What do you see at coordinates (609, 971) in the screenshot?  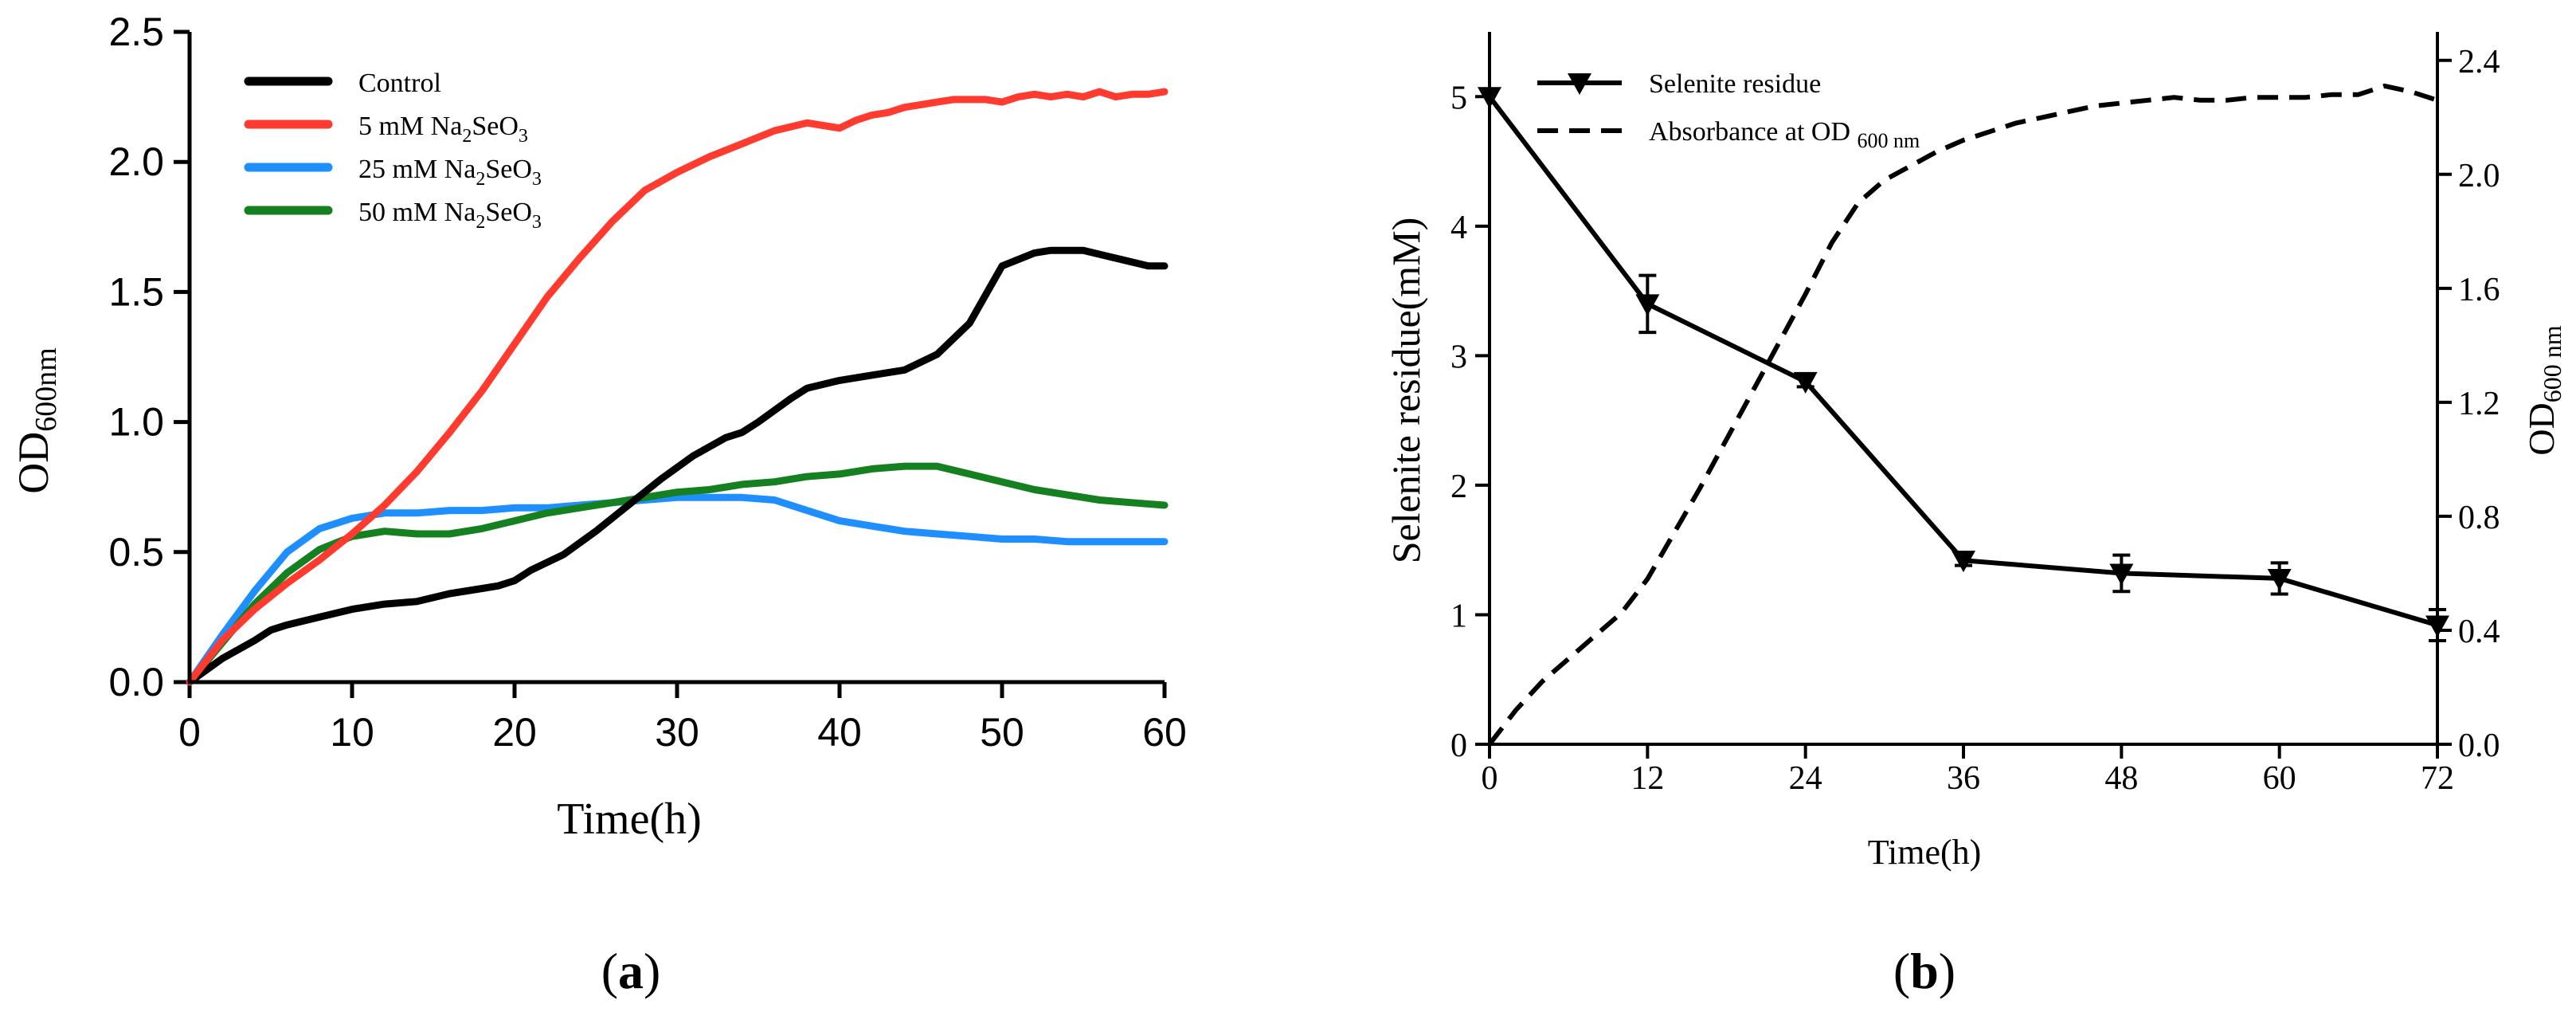 I see `panel-label-a-open: (` at bounding box center [609, 971].